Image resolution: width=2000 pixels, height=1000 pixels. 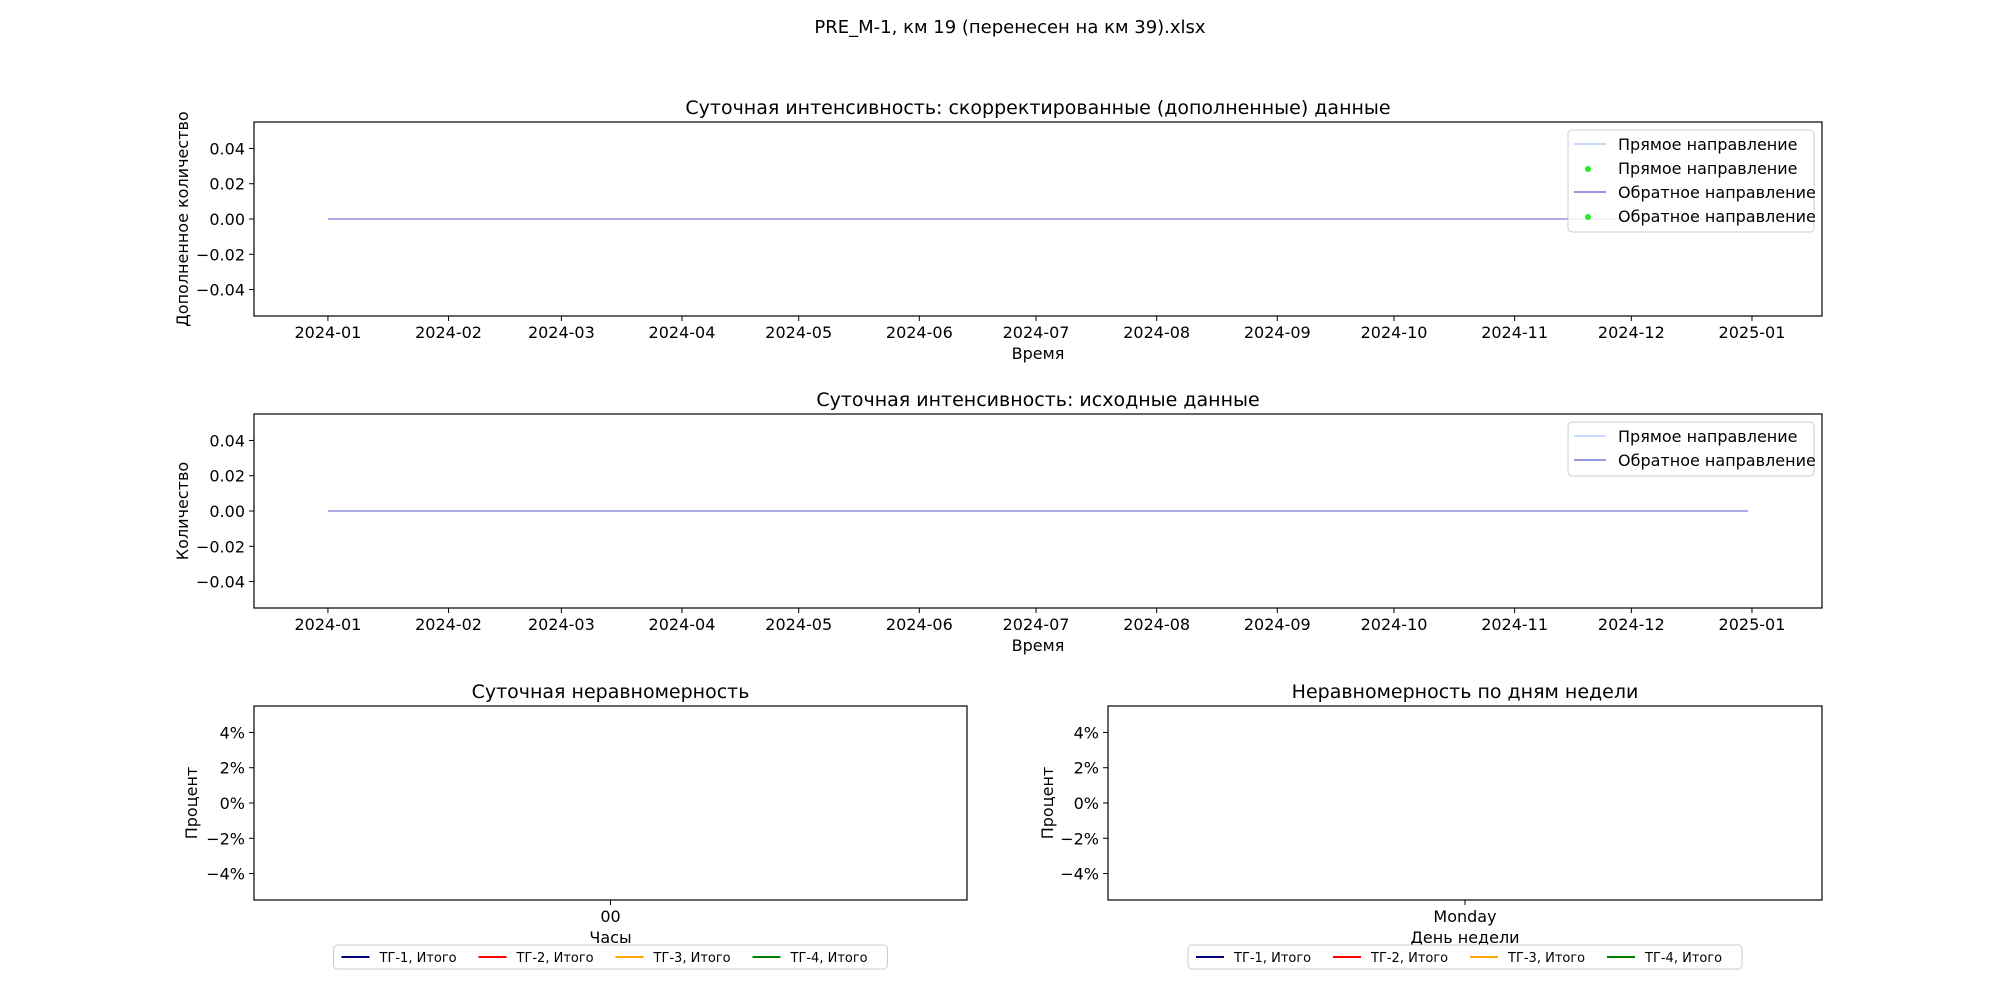 What do you see at coordinates (1464, 937) in the screenshot?
I see `x-axis-label: День недели` at bounding box center [1464, 937].